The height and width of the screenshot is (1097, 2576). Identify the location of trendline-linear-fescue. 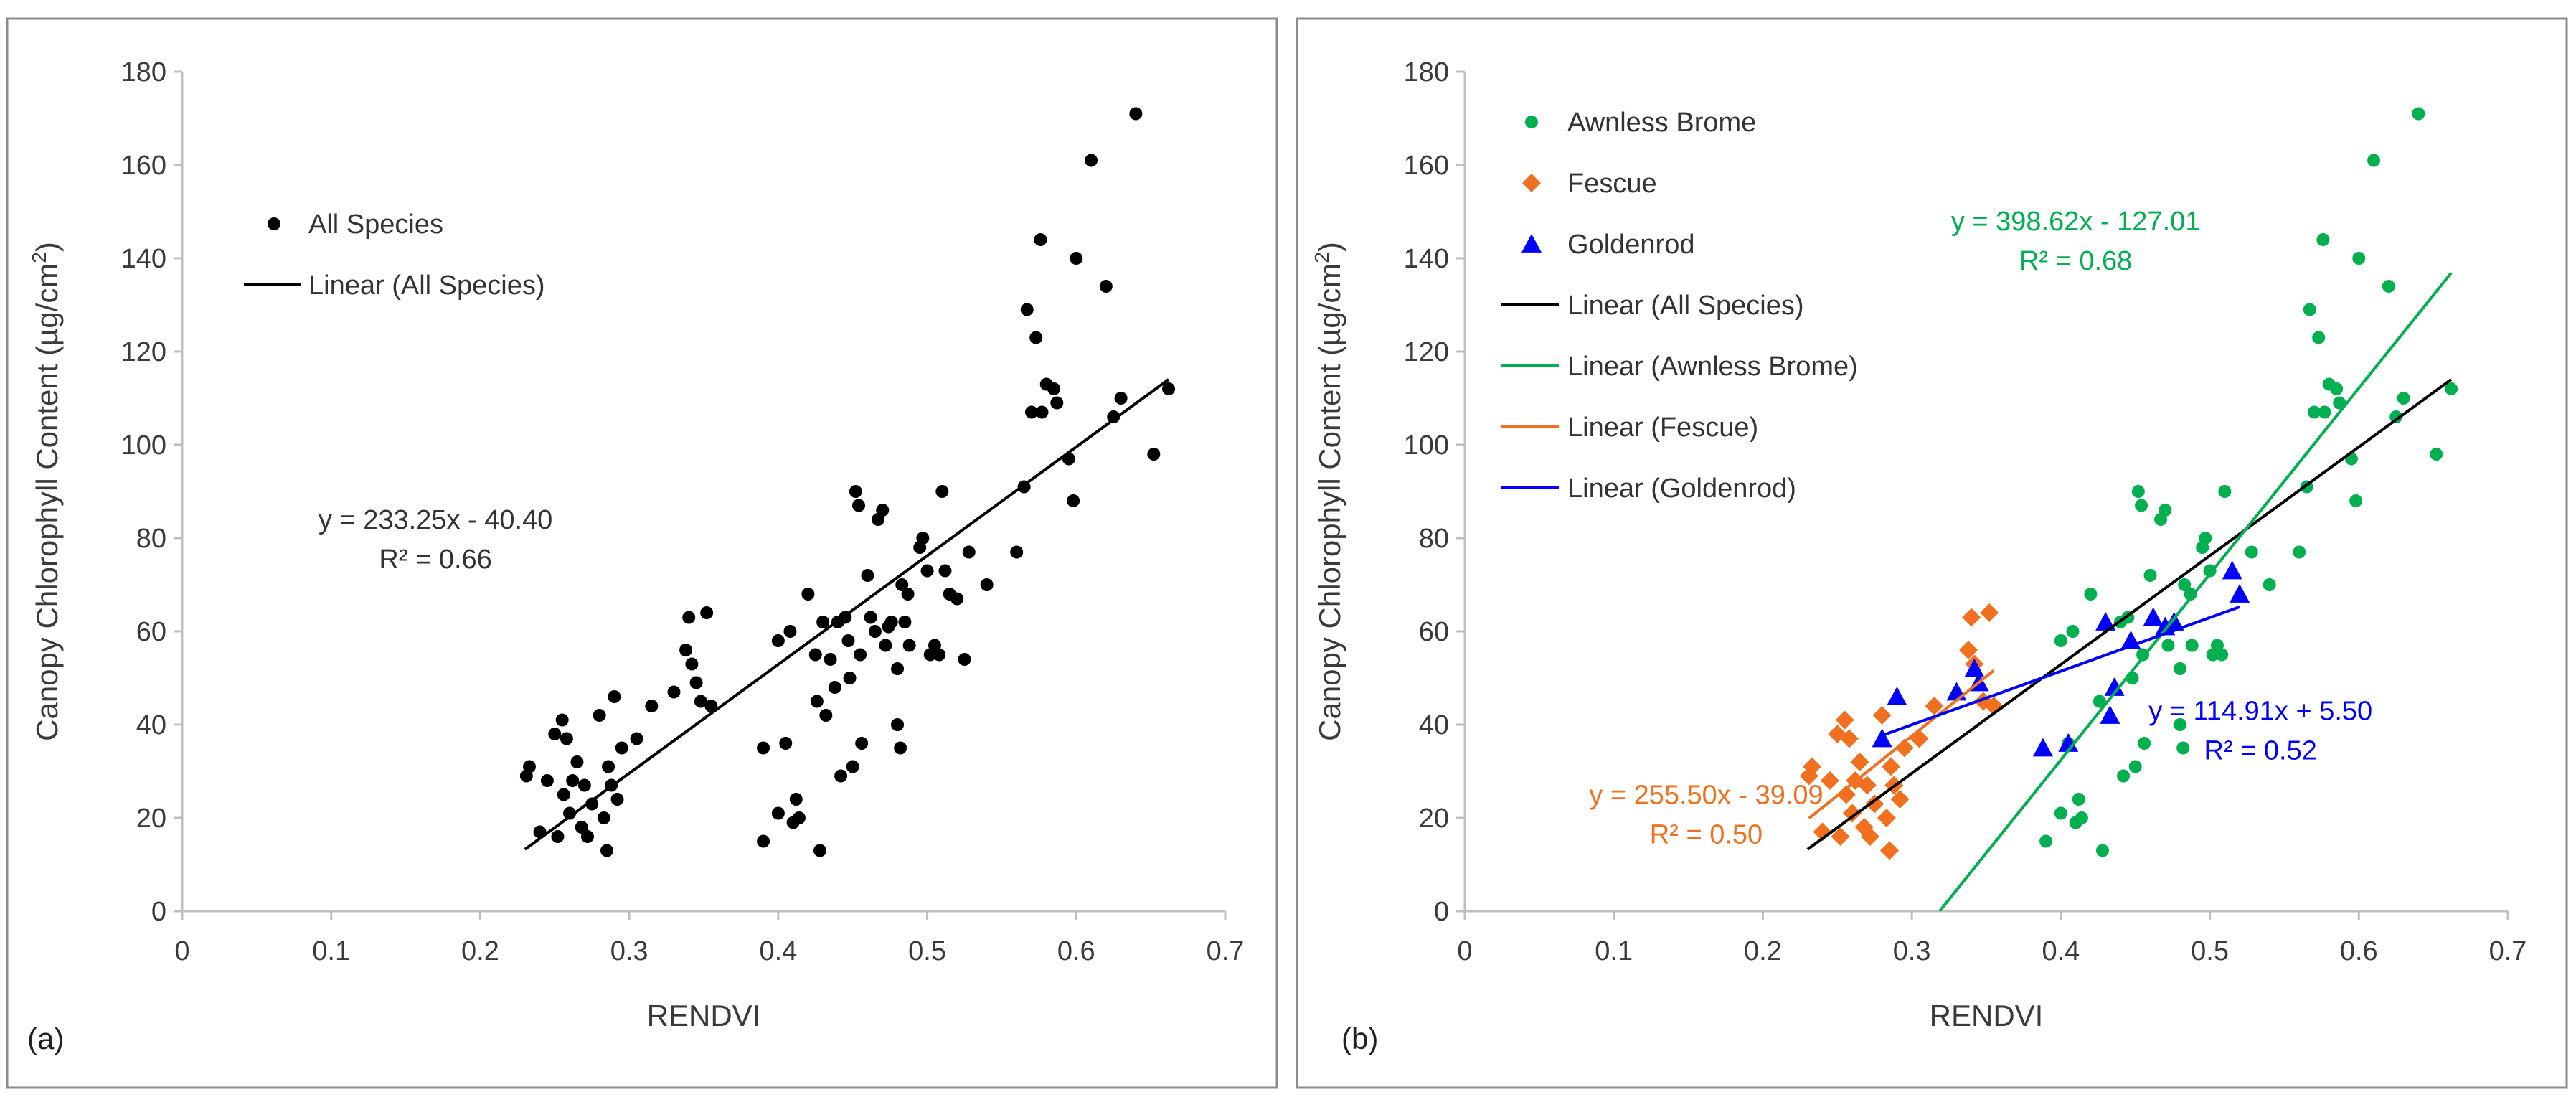
(1901, 745).